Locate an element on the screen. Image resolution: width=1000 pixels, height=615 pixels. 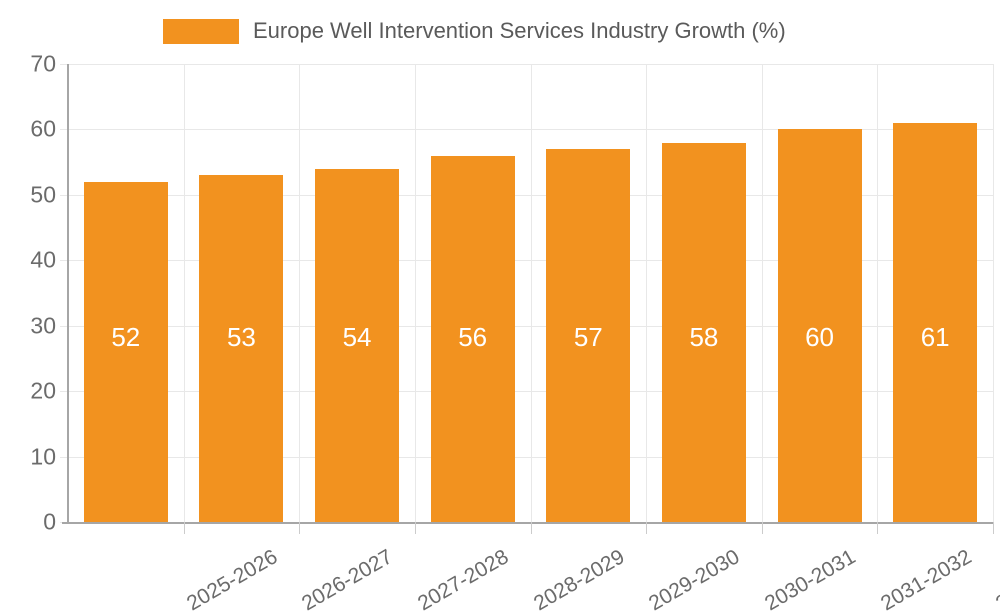
x-axis-tick-label: 2031-2032 is located at coordinates (925, 580).